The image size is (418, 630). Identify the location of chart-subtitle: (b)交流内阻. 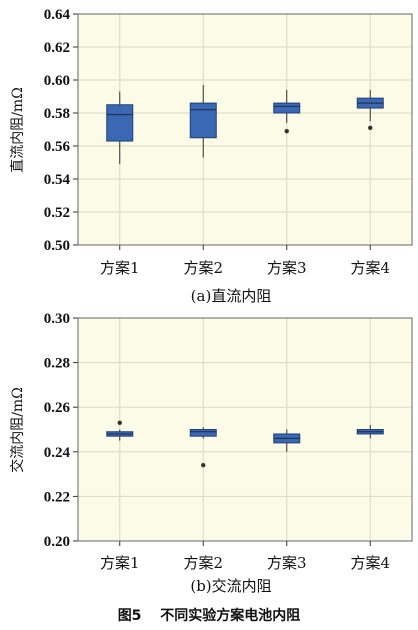
(230, 586).